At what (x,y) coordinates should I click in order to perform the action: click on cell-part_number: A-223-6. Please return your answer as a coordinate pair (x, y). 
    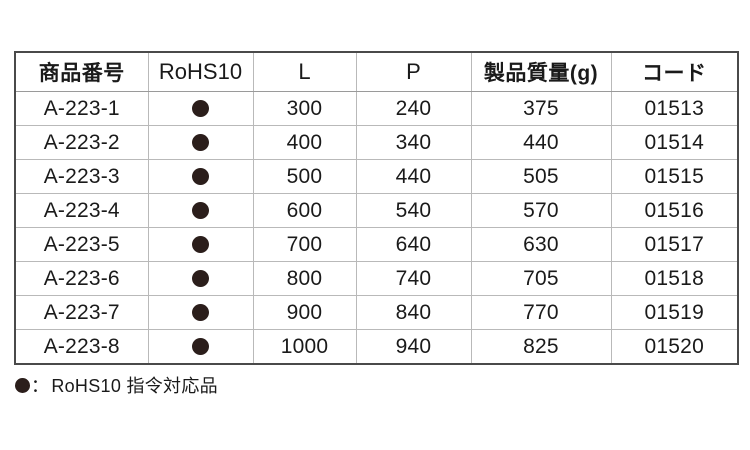
    Looking at the image, I should click on (81, 278).